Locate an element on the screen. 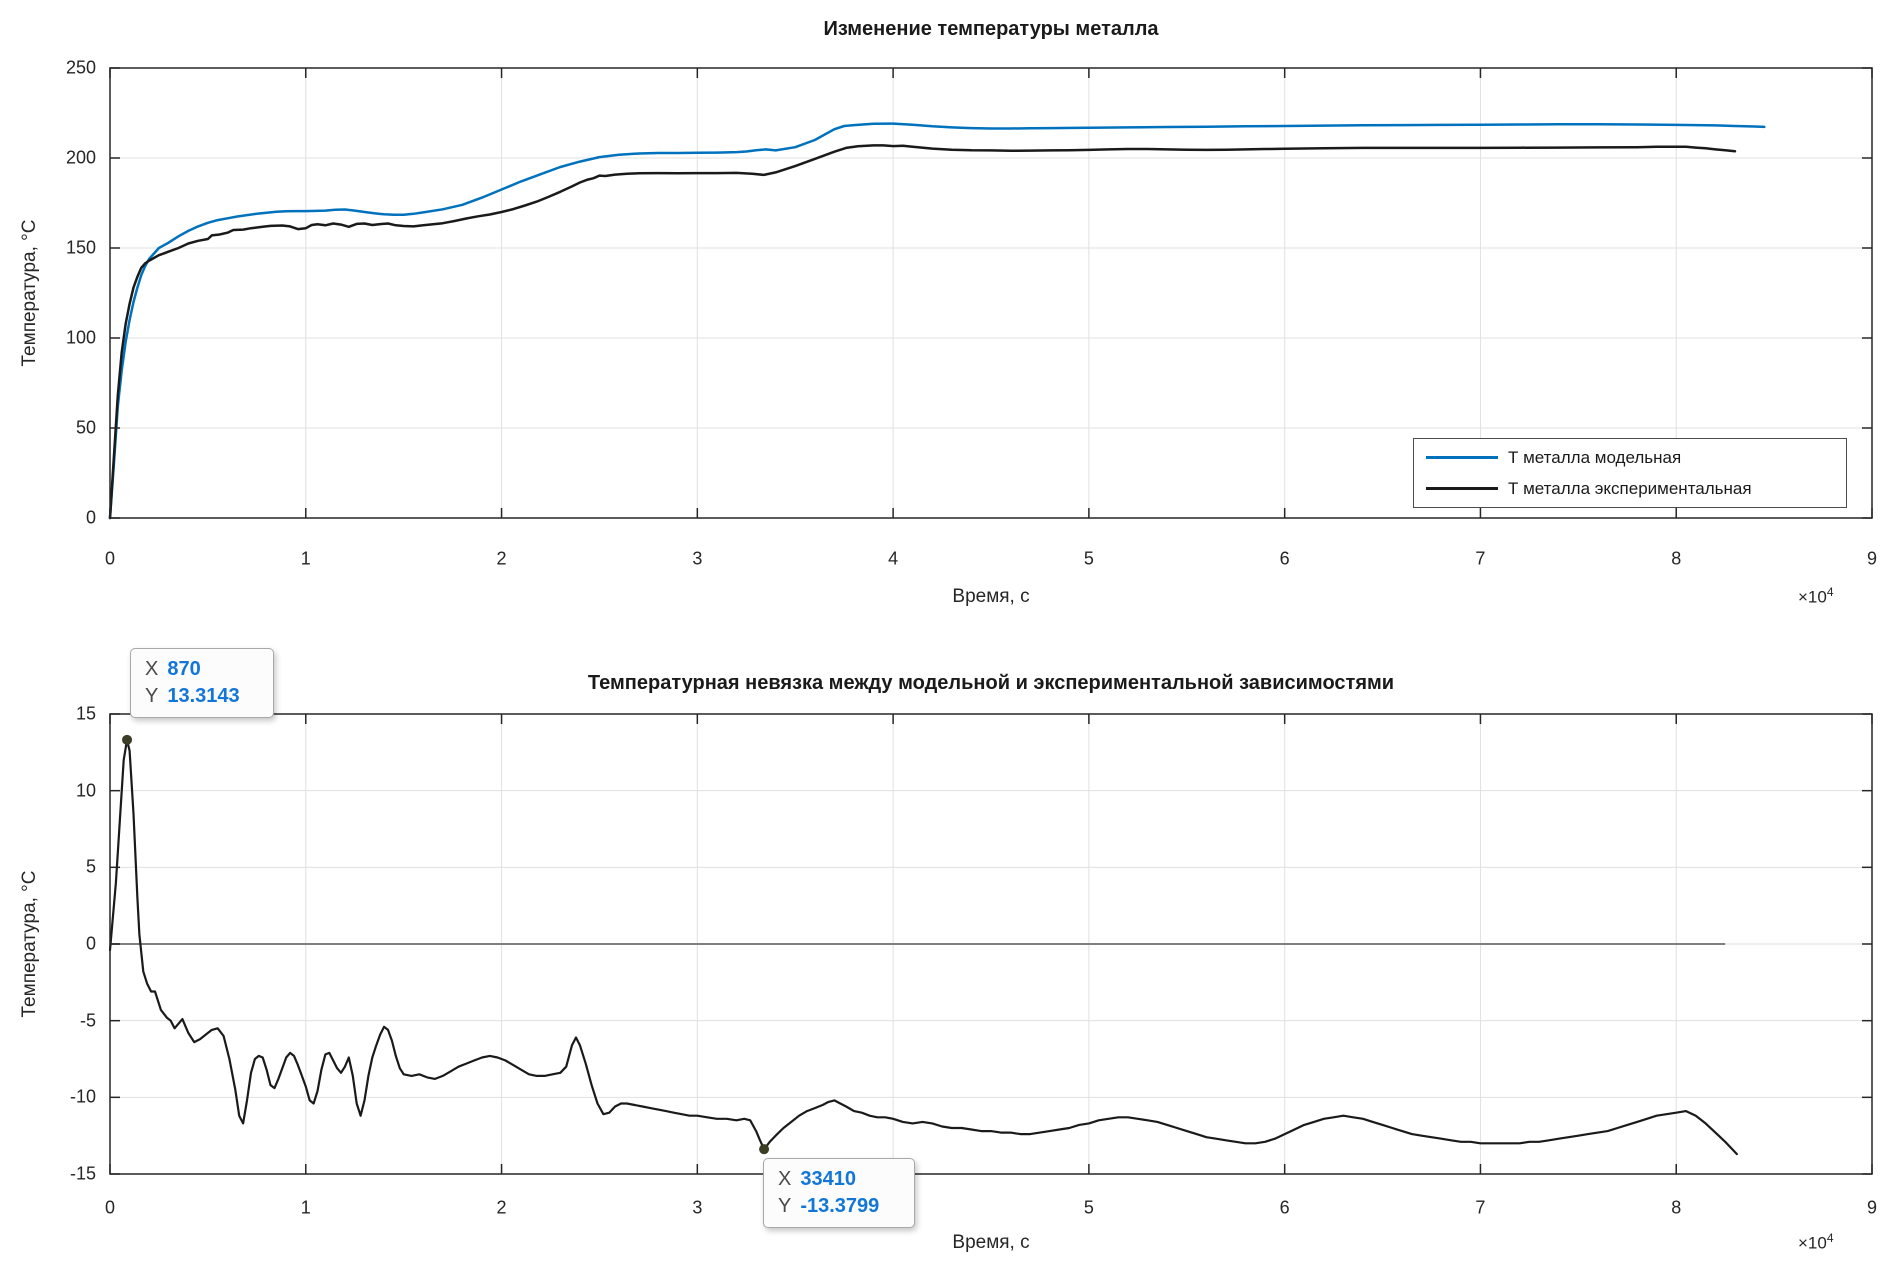 The height and width of the screenshot is (1285, 1890). y-tick-label: 250 is located at coordinates (80, 67).